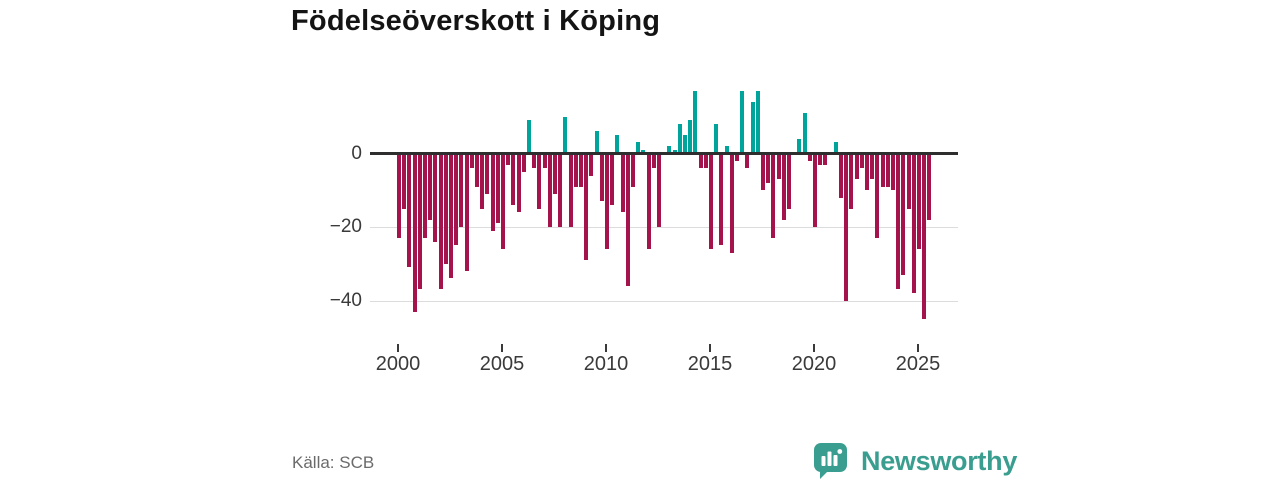  What do you see at coordinates (841, 175) in the screenshot?
I see `bar-2021Q2` at bounding box center [841, 175].